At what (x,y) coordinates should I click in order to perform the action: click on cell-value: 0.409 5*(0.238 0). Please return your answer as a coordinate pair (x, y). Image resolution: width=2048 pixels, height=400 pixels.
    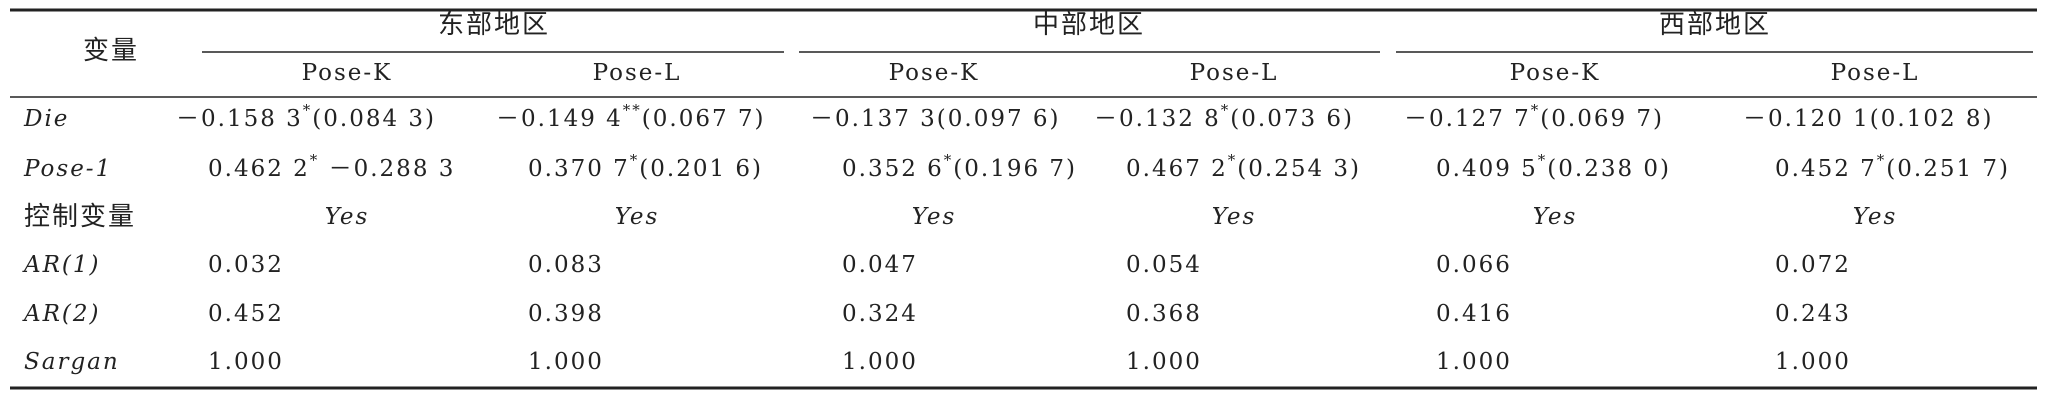
    Looking at the image, I should click on (1553, 166).